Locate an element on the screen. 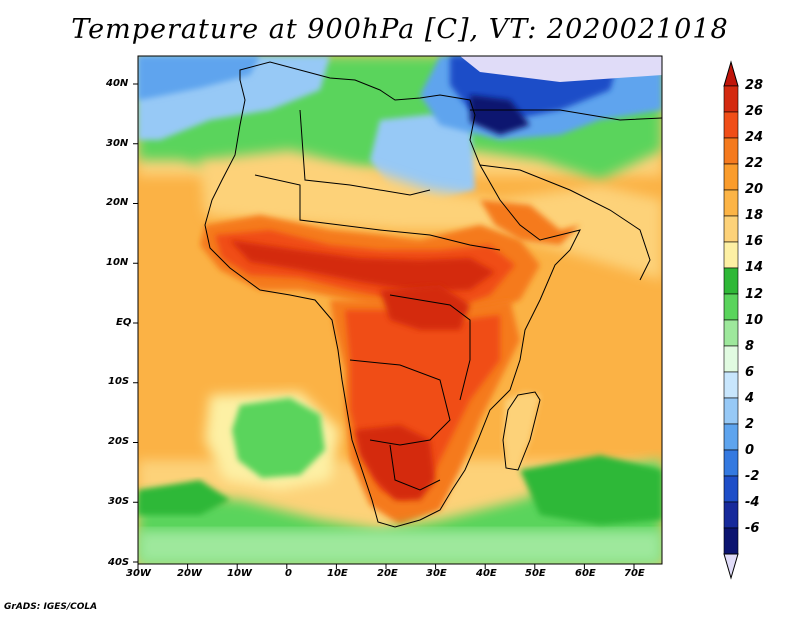  colorbar-label: 14 is located at coordinates (754, 267).